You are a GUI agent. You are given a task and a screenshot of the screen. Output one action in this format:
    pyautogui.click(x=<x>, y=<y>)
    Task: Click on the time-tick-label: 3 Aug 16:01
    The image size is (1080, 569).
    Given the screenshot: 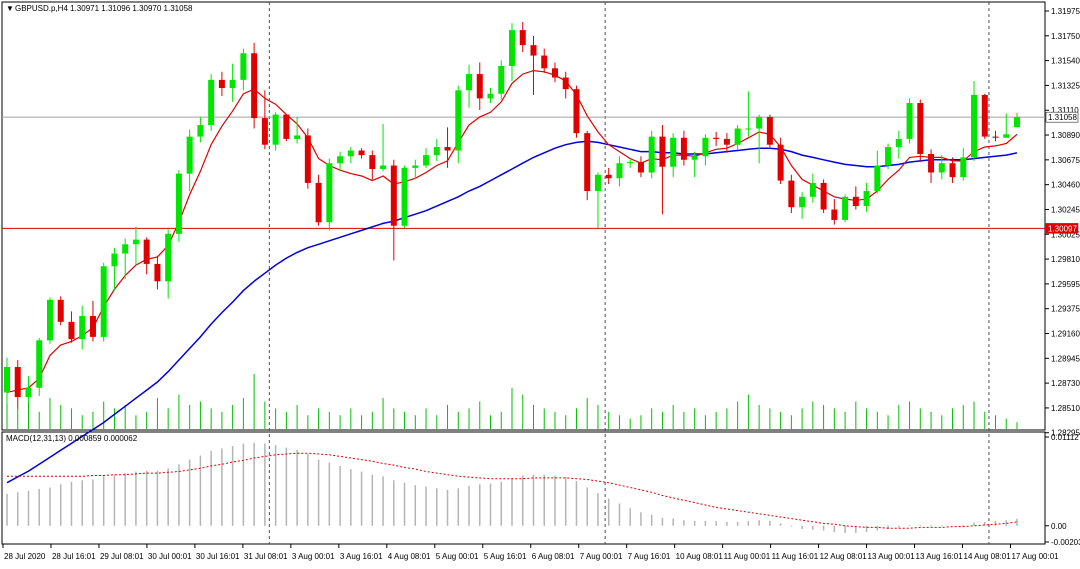 What is the action you would take?
    pyautogui.click(x=361, y=556)
    